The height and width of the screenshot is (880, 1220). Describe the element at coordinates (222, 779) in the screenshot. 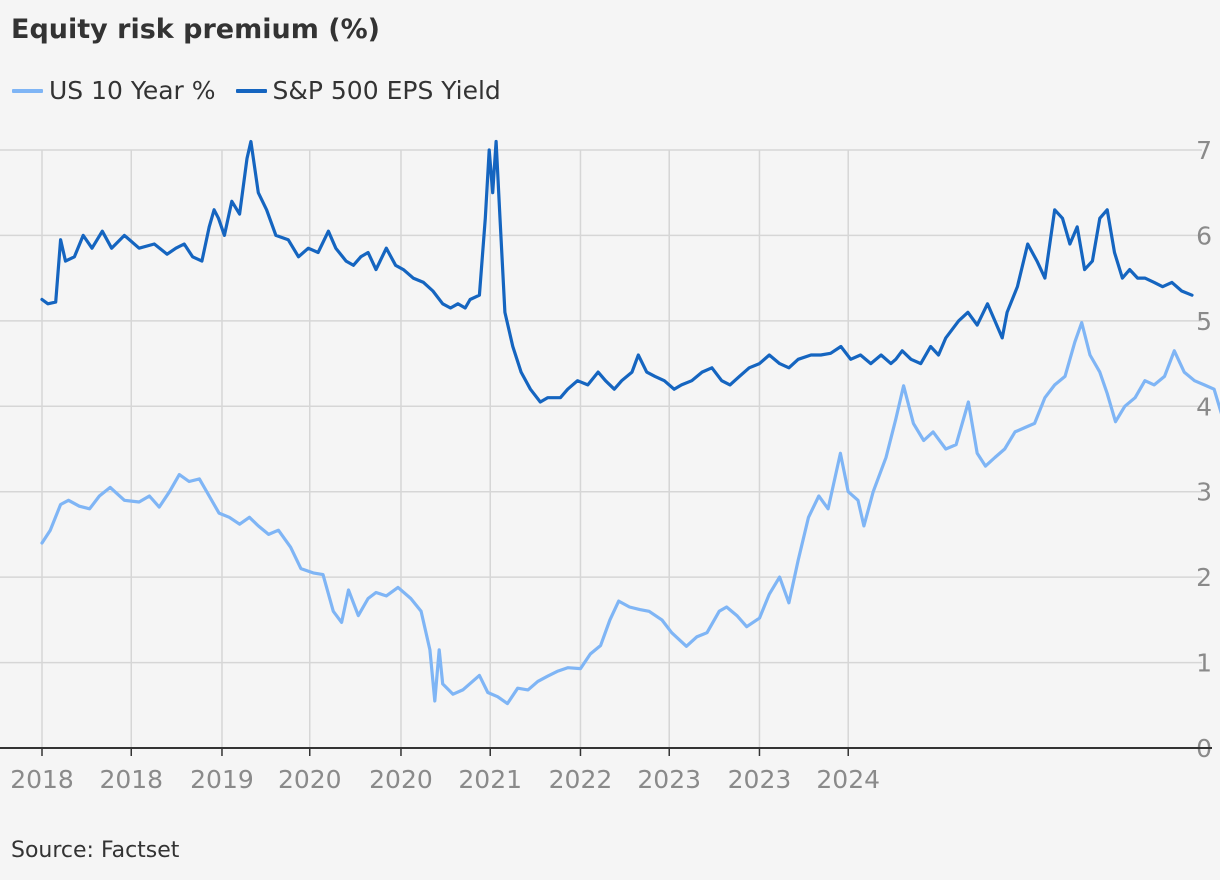

I see `x-tick-label: 2019` at that location.